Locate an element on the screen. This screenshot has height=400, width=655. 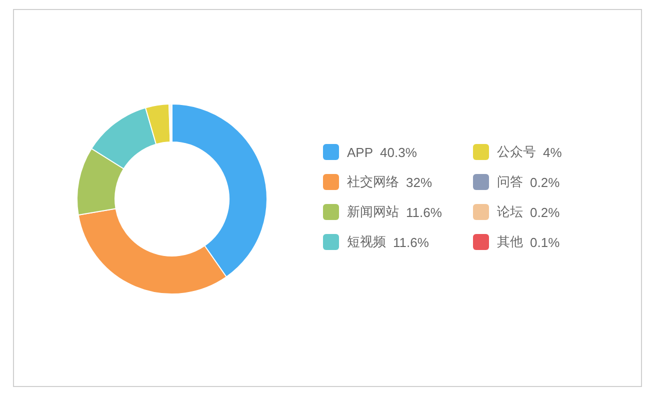
legend-label: APP is located at coordinates (360, 152).